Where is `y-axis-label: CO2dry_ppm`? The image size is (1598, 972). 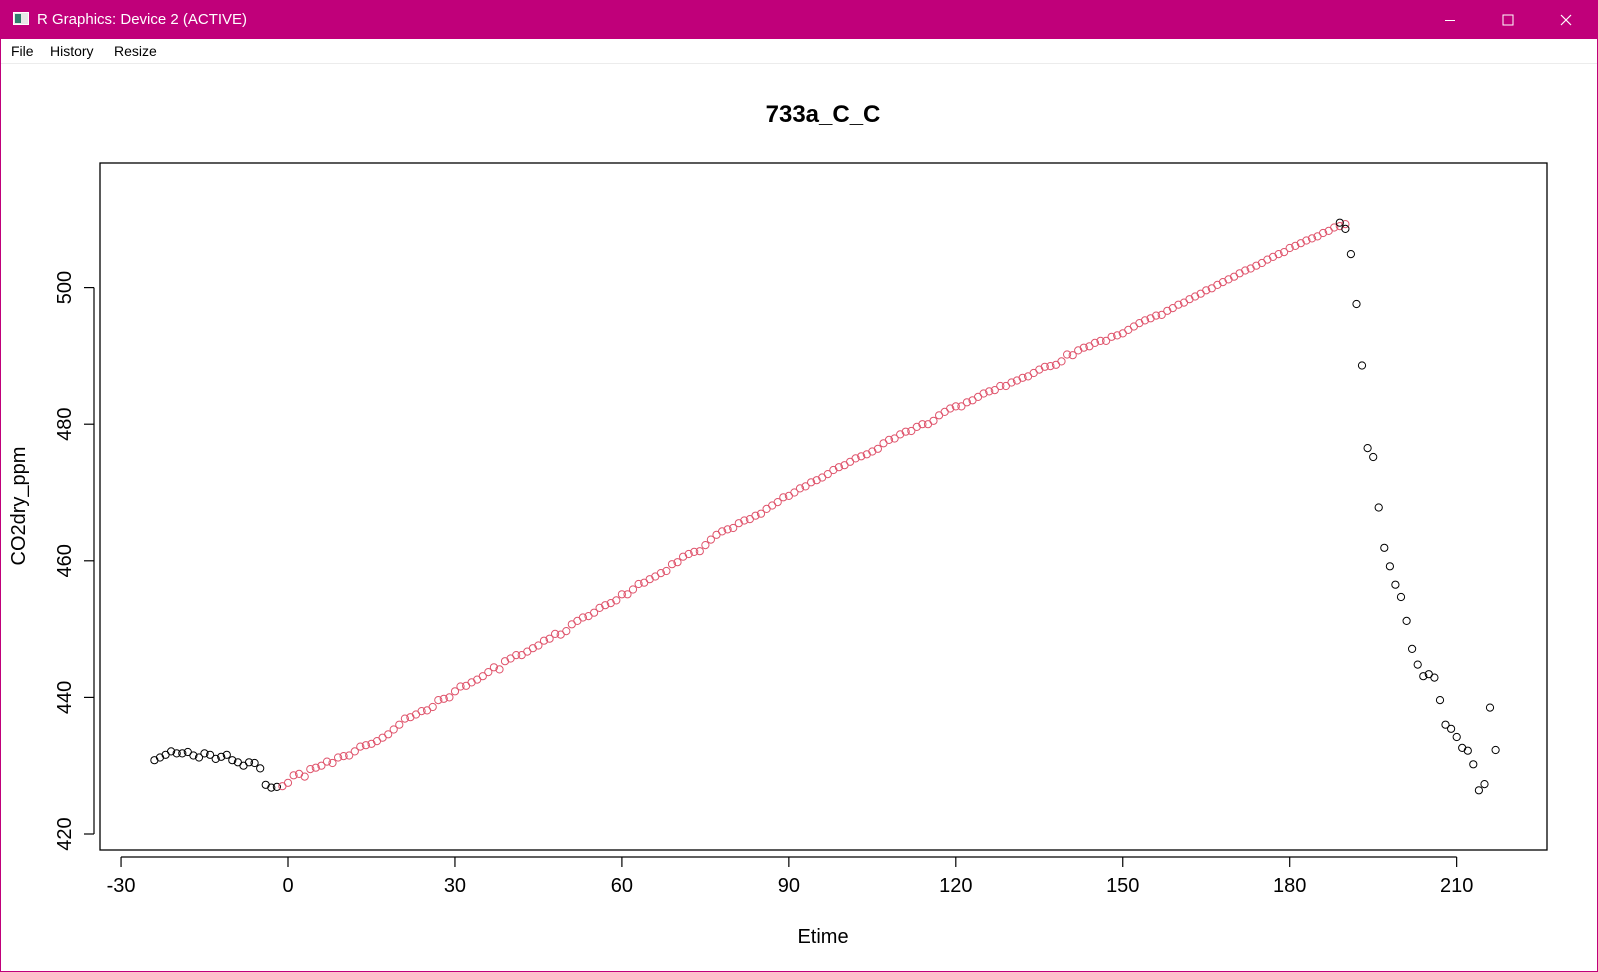 y-axis-label: CO2dry_ppm is located at coordinates (19, 506).